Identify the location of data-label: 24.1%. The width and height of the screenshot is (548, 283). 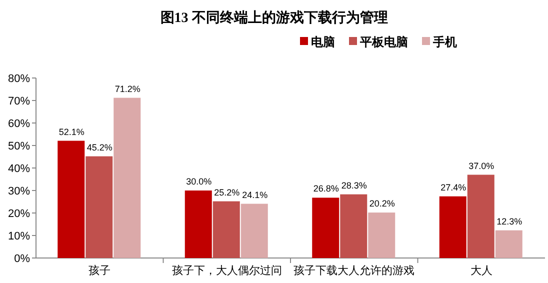
(255, 195).